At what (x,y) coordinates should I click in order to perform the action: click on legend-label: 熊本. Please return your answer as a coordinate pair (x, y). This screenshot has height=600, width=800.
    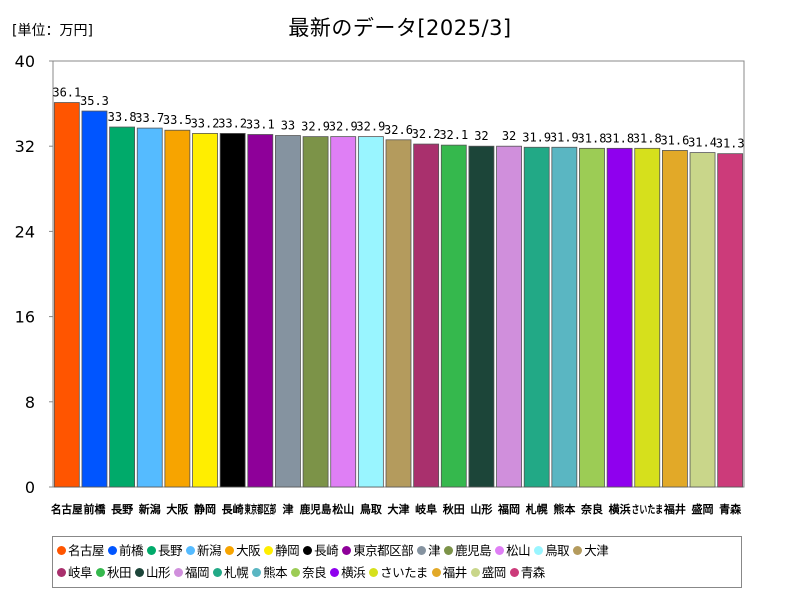
    Looking at the image, I should click on (275, 572).